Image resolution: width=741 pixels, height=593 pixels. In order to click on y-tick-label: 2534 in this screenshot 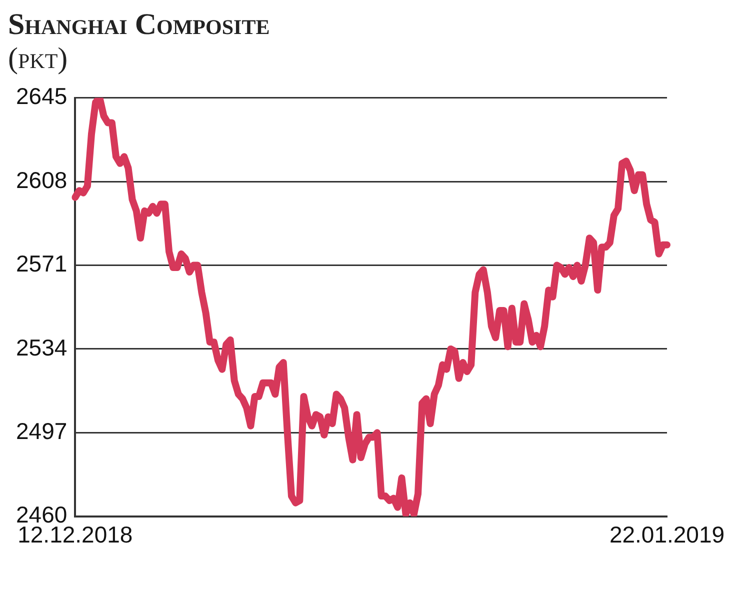, I will do `click(42, 347)`.